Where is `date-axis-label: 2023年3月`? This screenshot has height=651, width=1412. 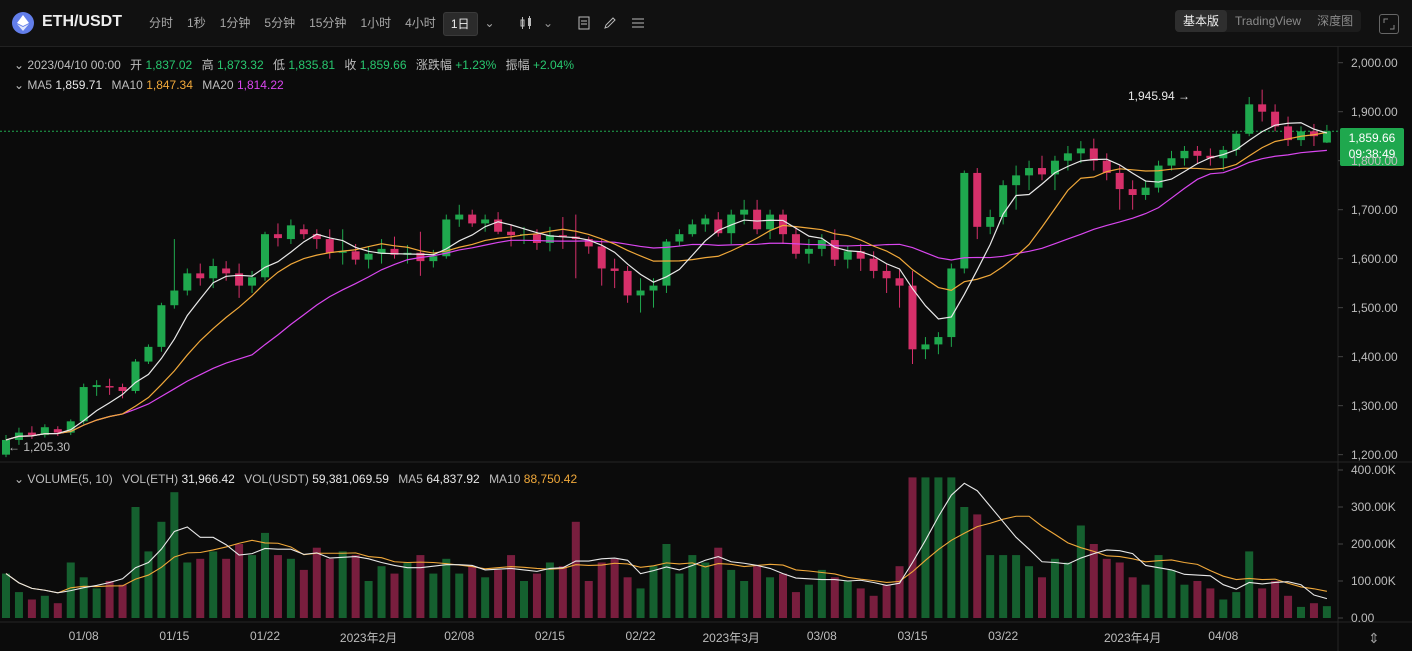 date-axis-label: 2023年3月 is located at coordinates (731, 638).